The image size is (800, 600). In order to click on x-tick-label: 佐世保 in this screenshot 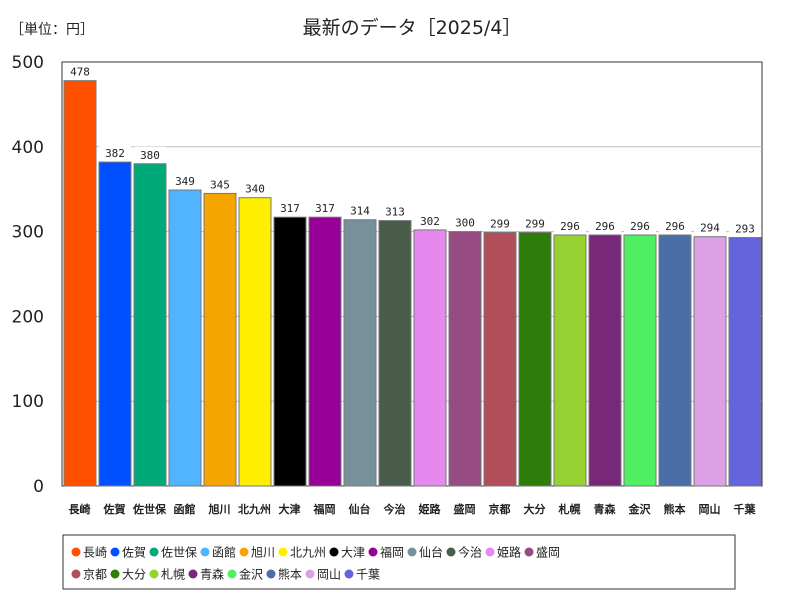, I will do `click(149, 509)`.